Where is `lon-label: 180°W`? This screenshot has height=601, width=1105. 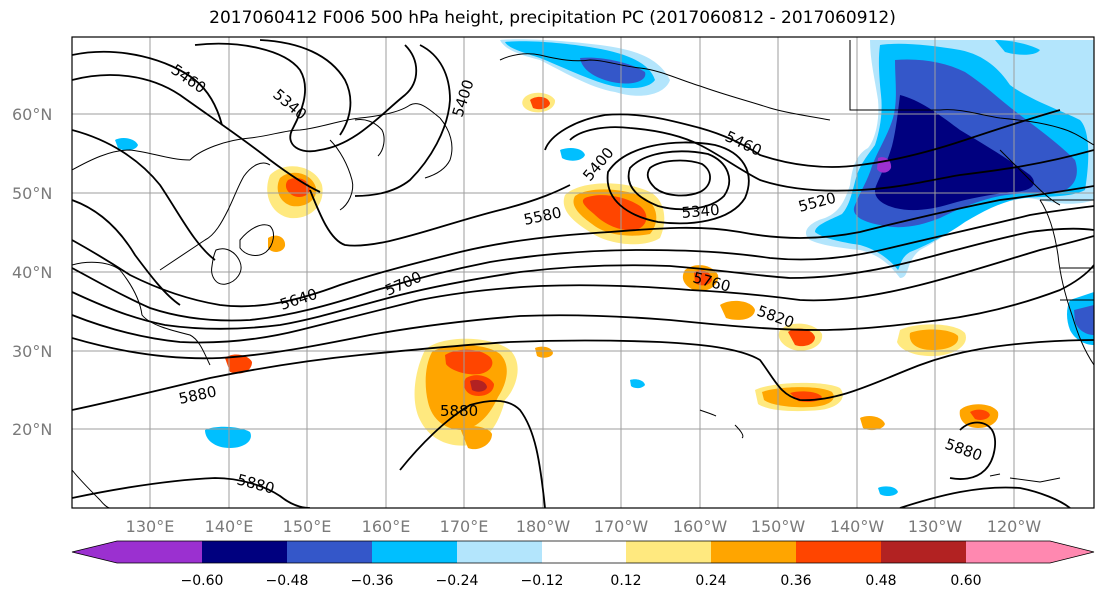 lon-label: 180°W is located at coordinates (543, 526).